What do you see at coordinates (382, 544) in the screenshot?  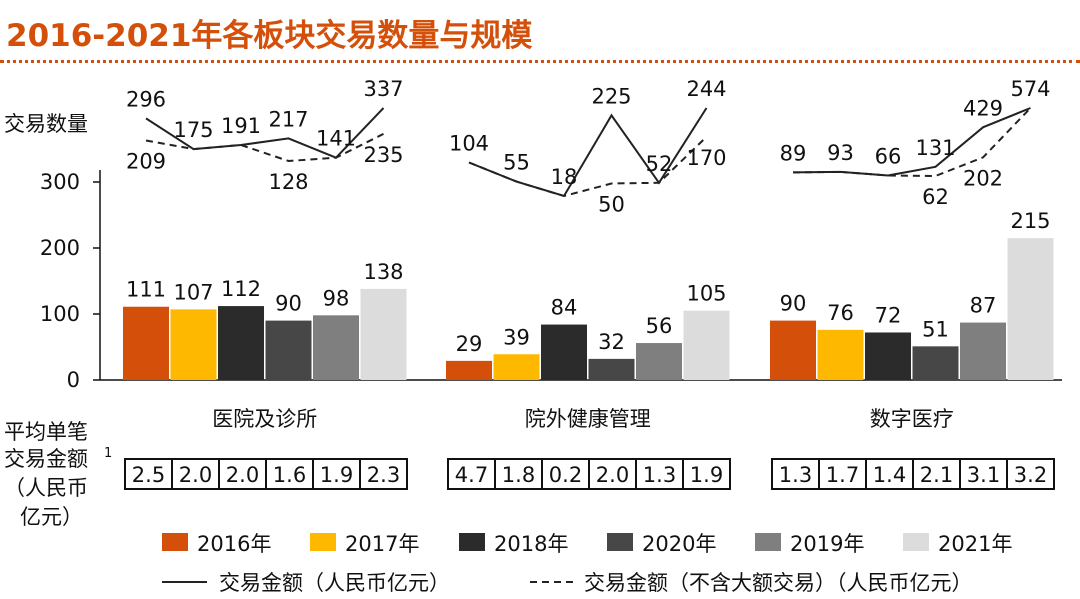 I see `legend-label-2017年: 2017年` at bounding box center [382, 544].